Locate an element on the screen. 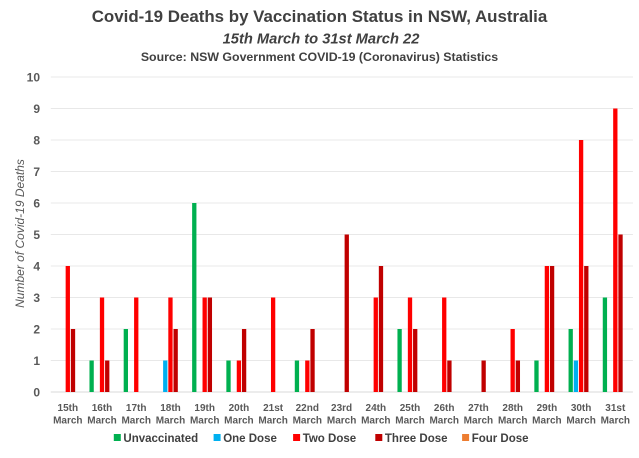  svg-text: 31st is located at coordinates (615, 408).